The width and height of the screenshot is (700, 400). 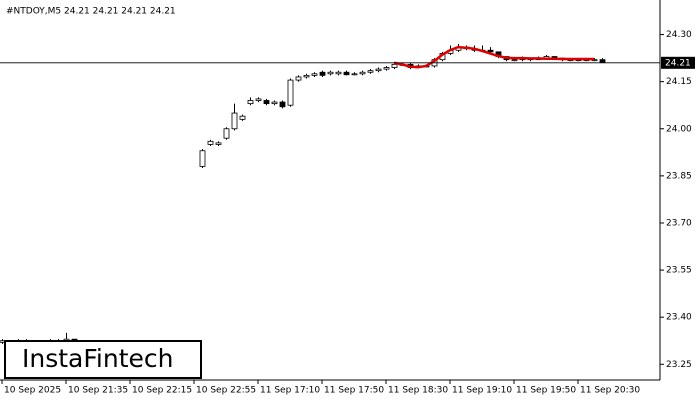 I want to click on chart-title: #NTDOY,M5 24.21 24.21 24.21 24.21, so click(x=91, y=12).